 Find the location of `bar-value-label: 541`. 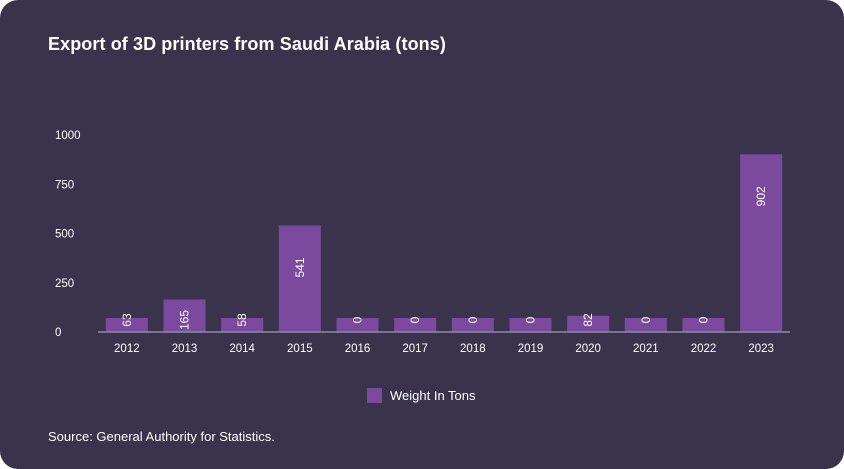

bar-value-label: 541 is located at coordinates (300, 267).